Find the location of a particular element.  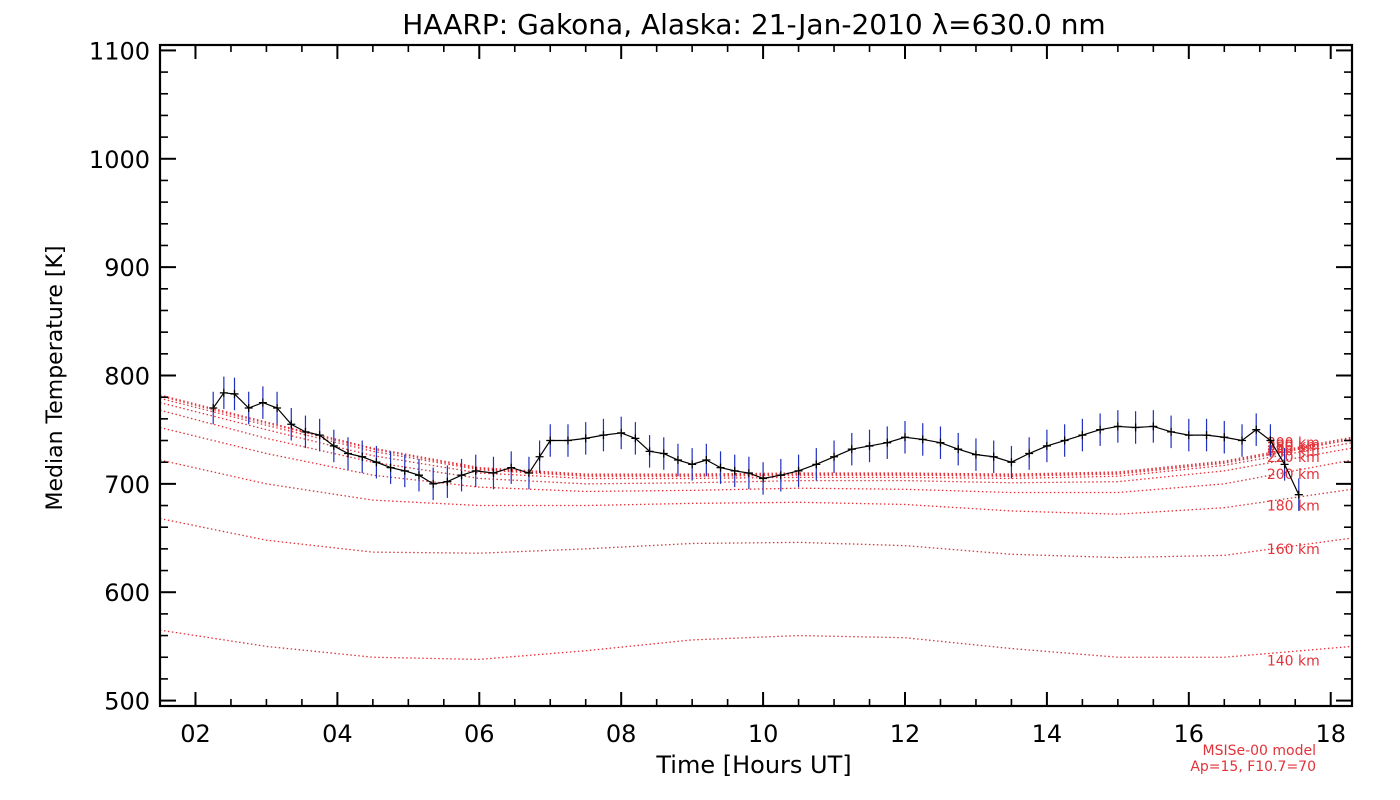

error-bars-layer is located at coordinates (756, 443).